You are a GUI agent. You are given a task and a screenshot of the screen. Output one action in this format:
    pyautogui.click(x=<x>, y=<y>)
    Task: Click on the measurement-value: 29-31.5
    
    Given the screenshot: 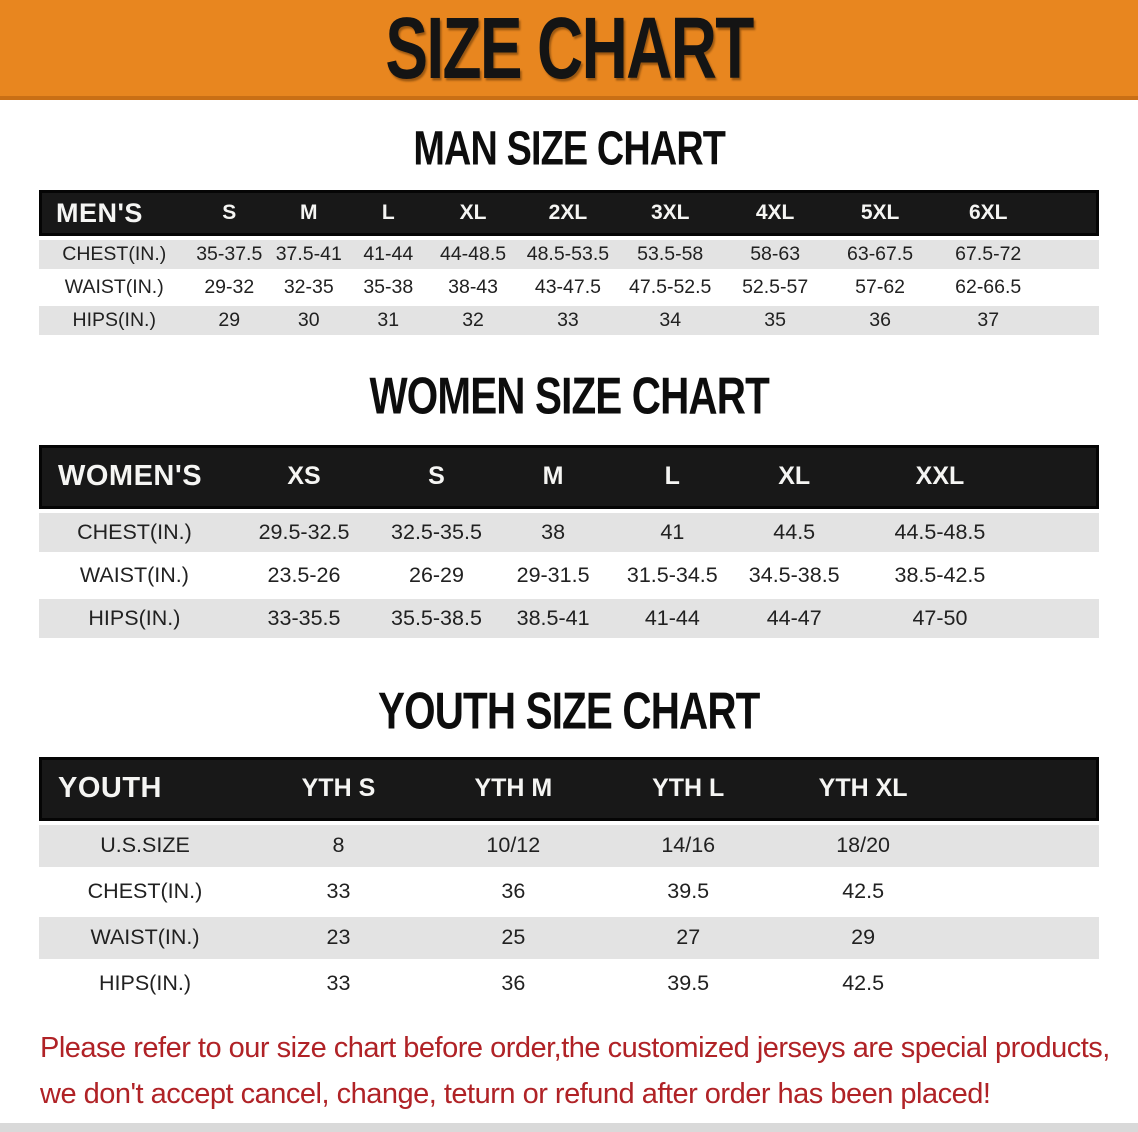 What is the action you would take?
    pyautogui.click(x=553, y=573)
    